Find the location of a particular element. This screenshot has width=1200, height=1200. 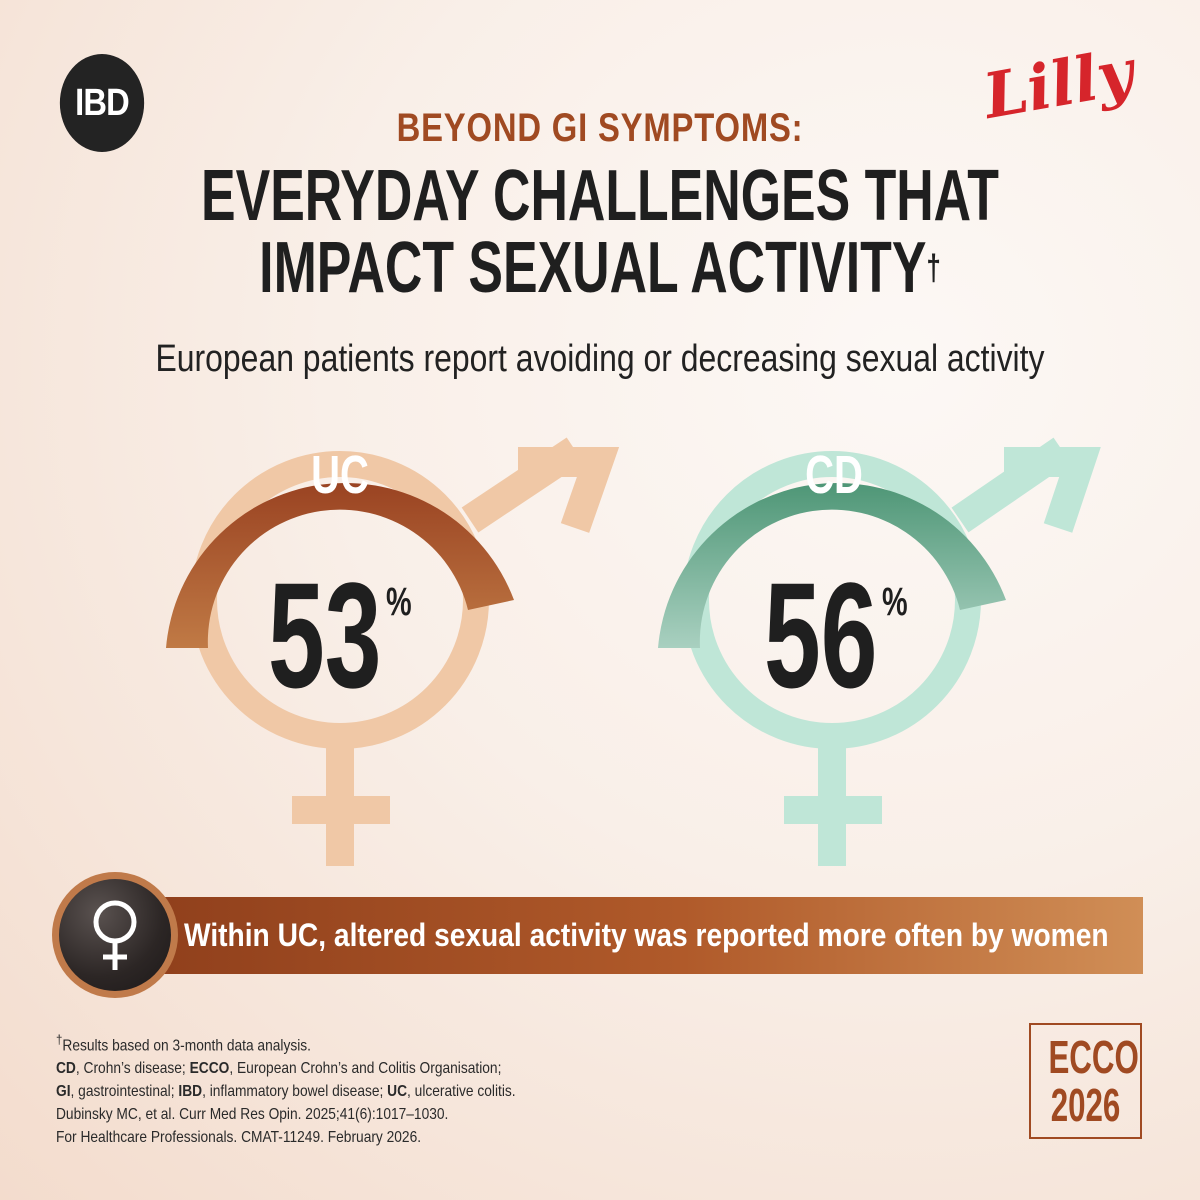

cd-percent-value: 56 is located at coordinates (821, 635).